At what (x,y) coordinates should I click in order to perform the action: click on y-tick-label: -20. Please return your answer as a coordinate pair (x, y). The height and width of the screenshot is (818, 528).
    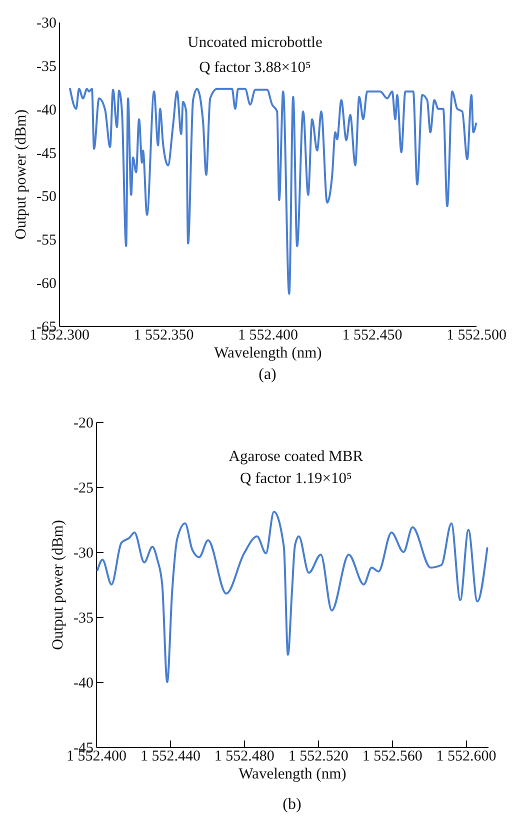
    Looking at the image, I should click on (84, 424).